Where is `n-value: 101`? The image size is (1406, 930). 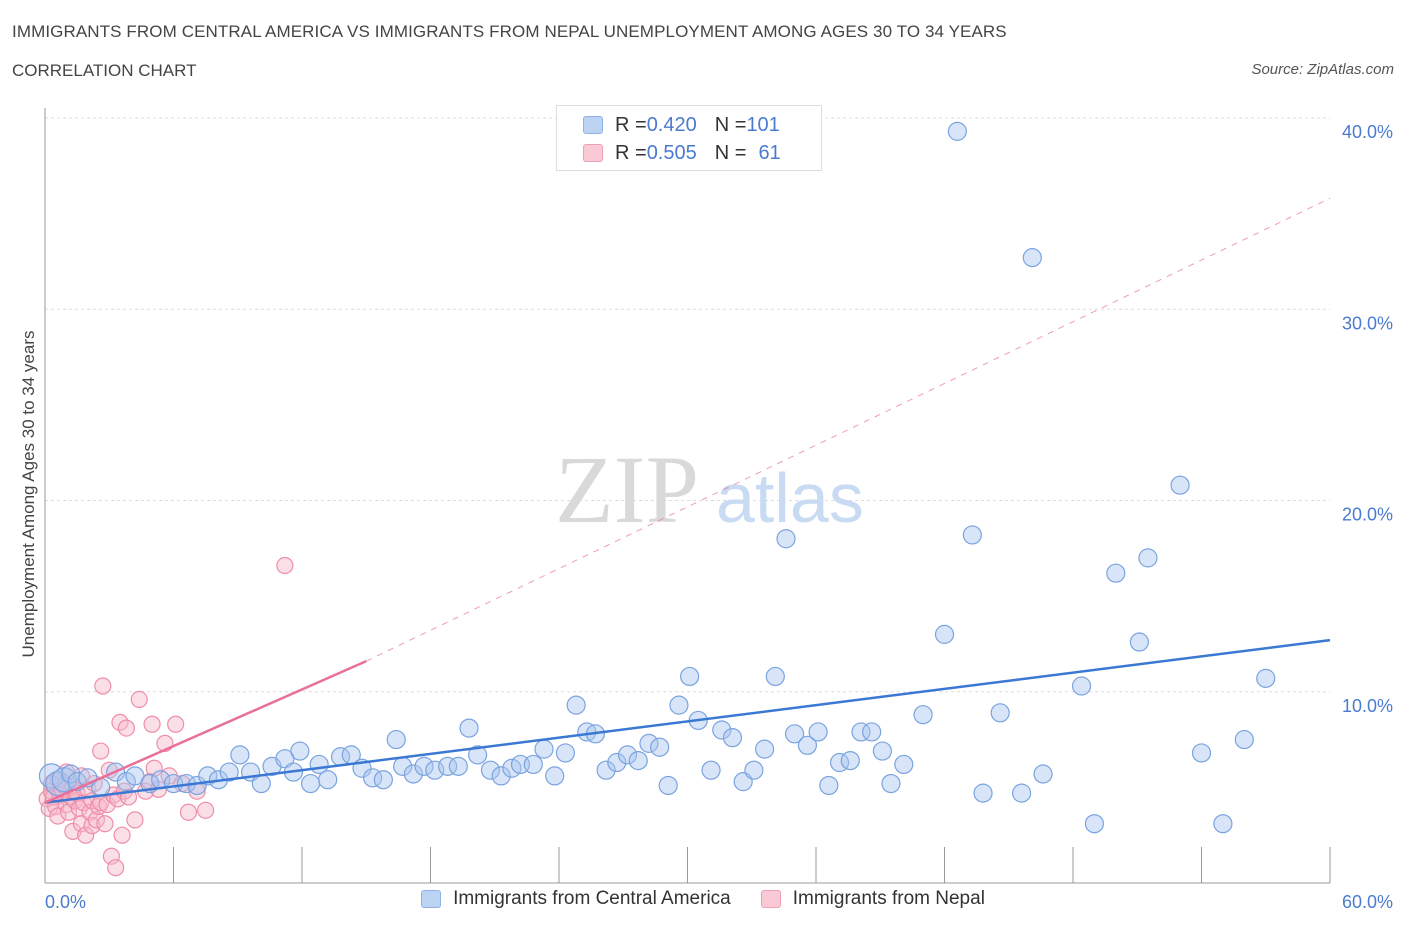
n-value: 101 is located at coordinates (763, 124).